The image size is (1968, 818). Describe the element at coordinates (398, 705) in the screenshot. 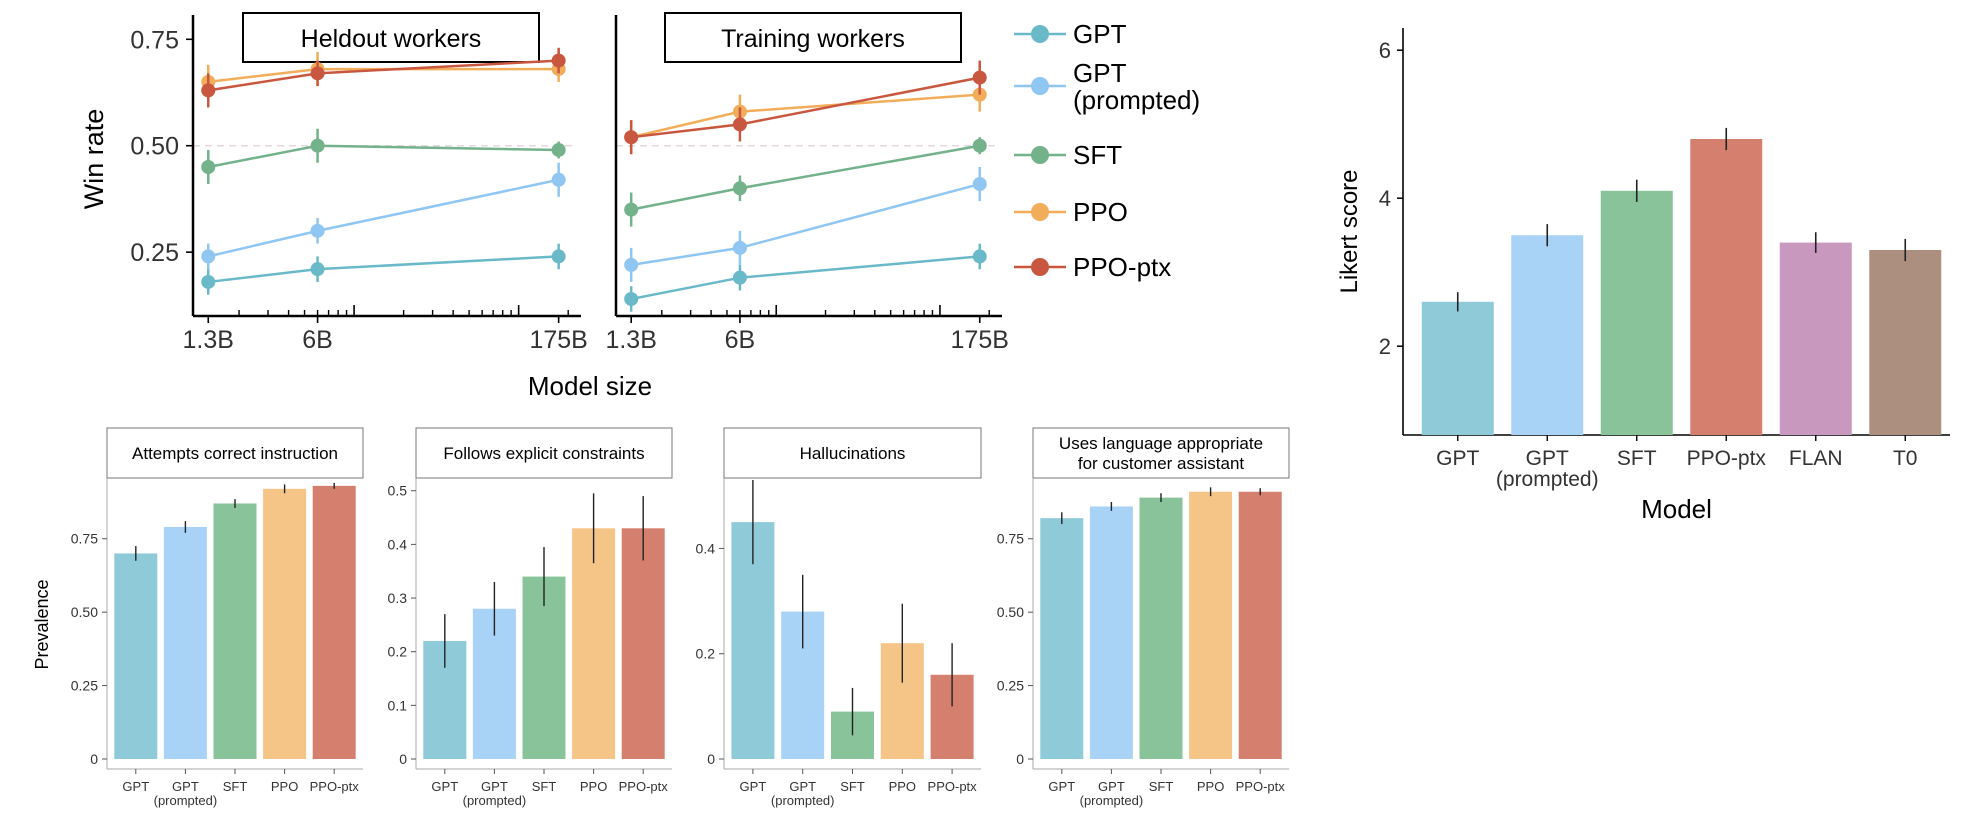

I see `y-tick-label: 0.1` at that location.